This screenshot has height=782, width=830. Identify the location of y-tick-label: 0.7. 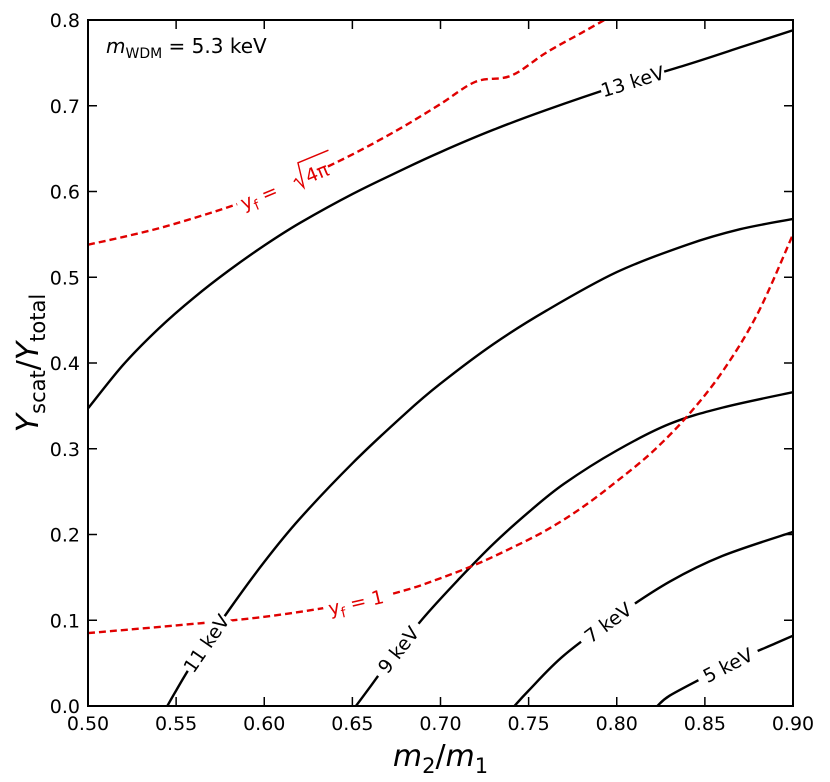
(65, 107).